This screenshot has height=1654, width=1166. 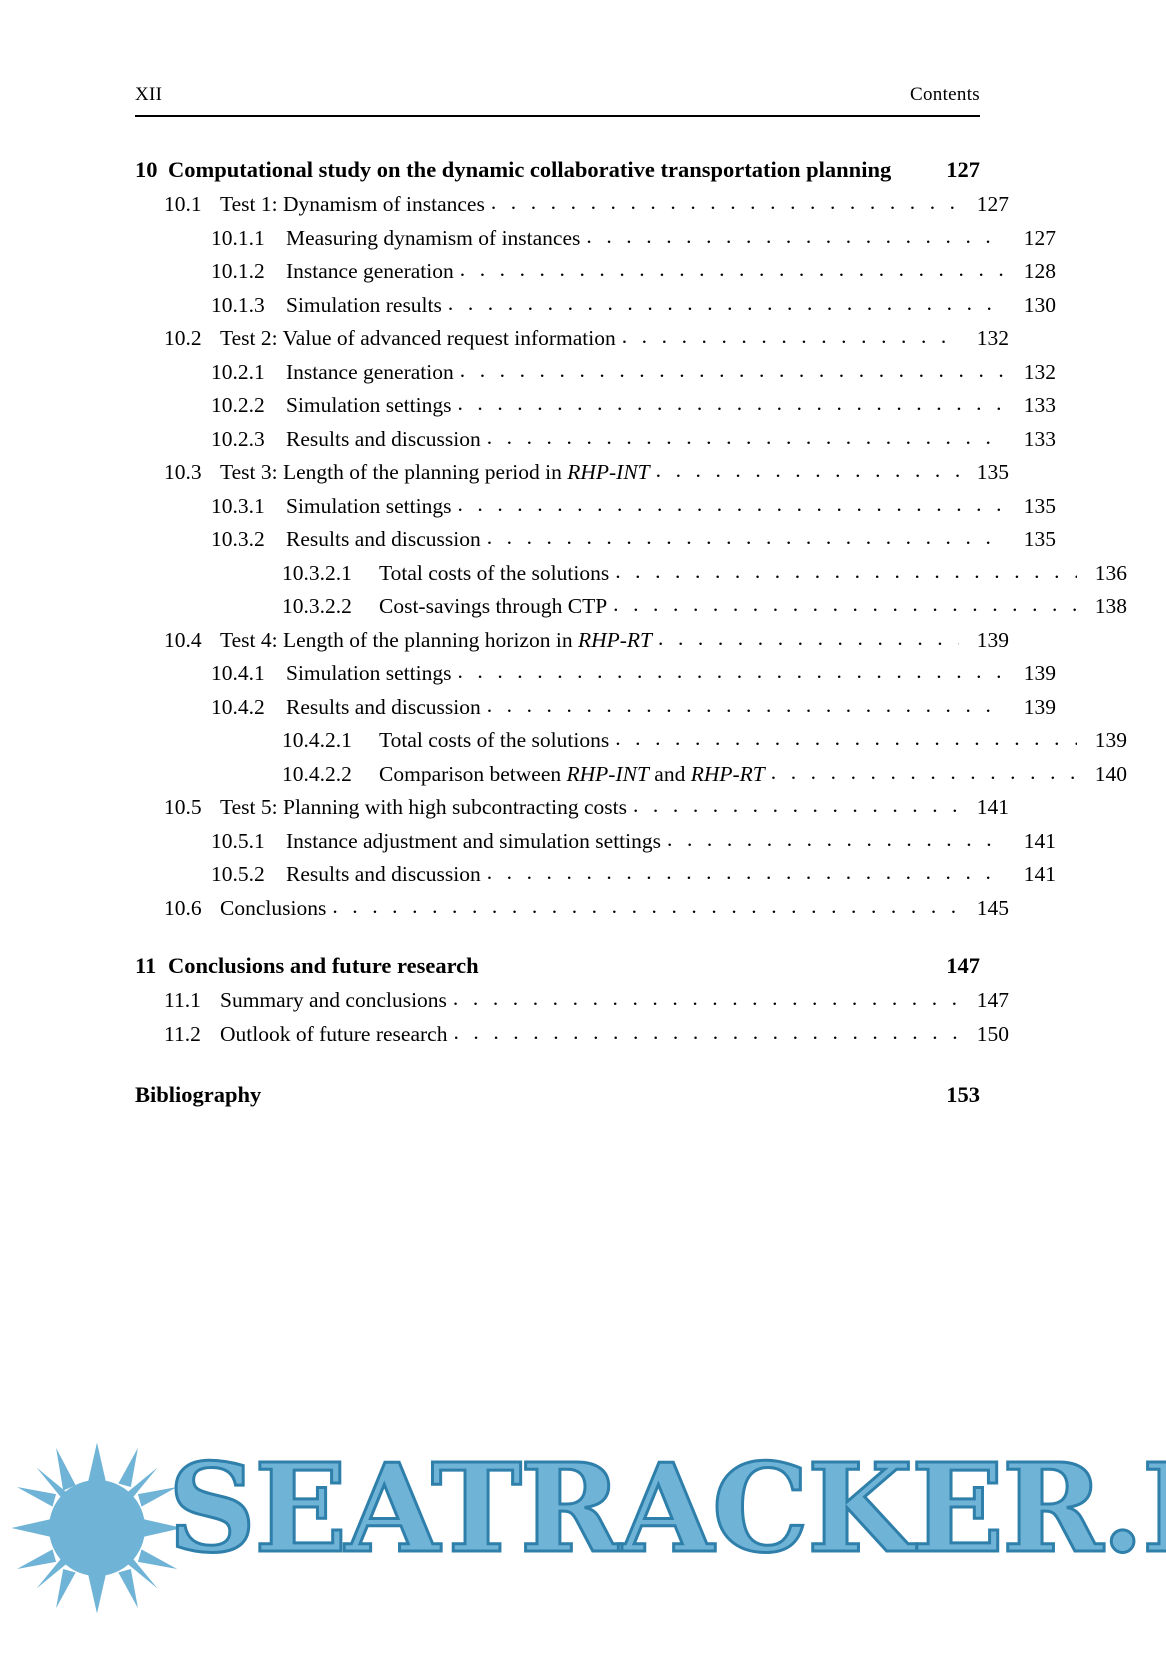 What do you see at coordinates (323, 965) in the screenshot?
I see `chapter-title: Conclusions and future research` at bounding box center [323, 965].